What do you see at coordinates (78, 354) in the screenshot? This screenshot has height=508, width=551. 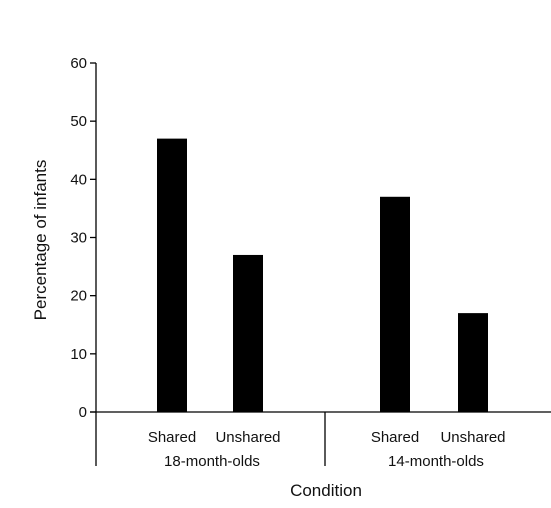 I see `y-tick-label: 10` at bounding box center [78, 354].